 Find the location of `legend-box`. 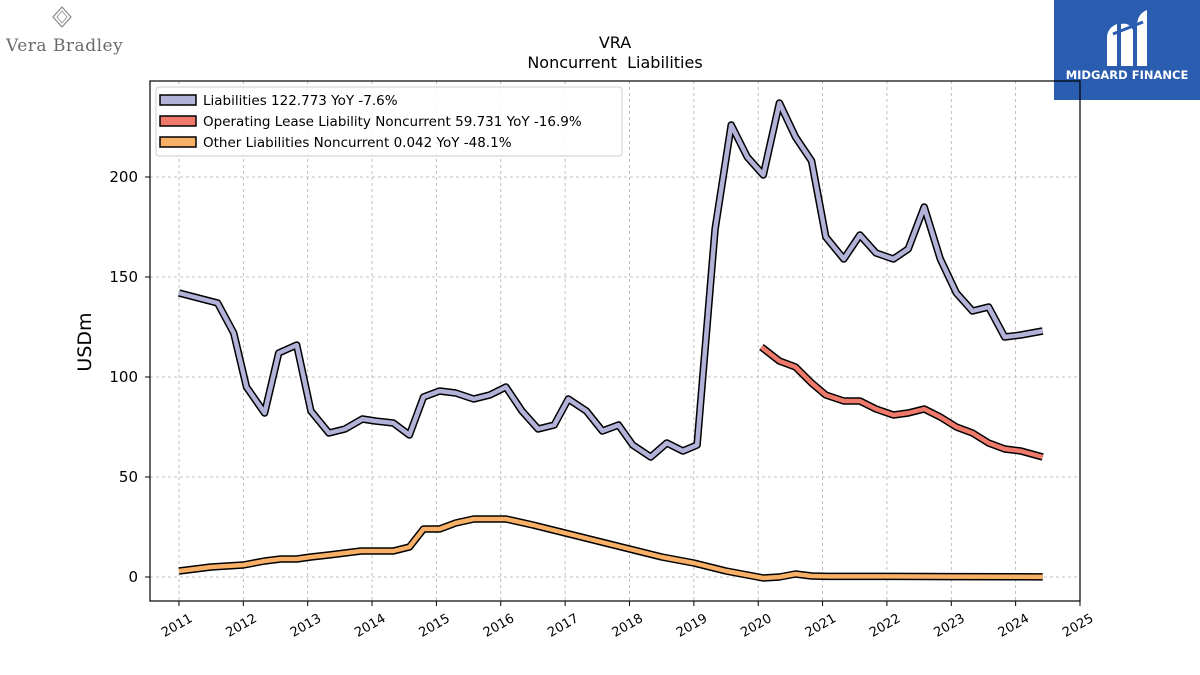

legend-box is located at coordinates (389, 121).